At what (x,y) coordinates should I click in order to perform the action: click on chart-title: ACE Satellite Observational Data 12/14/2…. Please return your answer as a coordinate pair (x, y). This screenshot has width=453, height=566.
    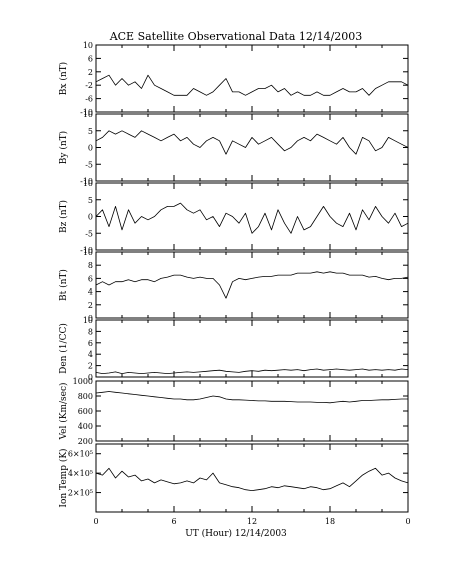
    Looking at the image, I should click on (236, 36).